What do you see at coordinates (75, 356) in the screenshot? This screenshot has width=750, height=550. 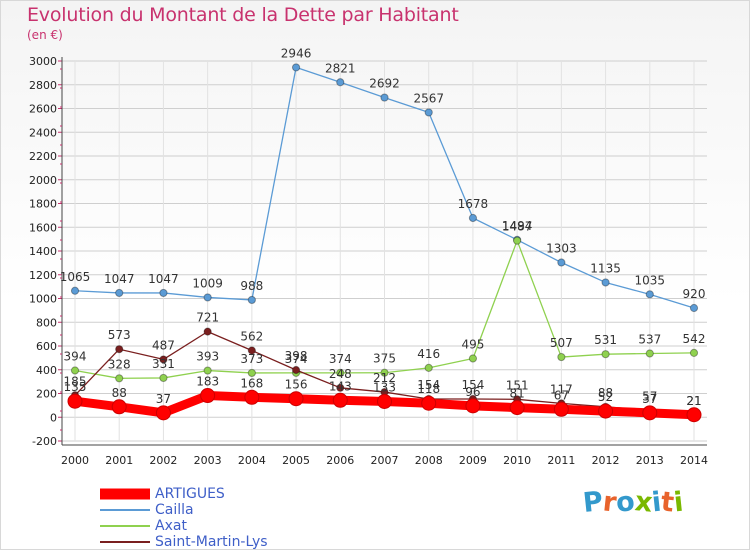 I see `data-label: 394` at bounding box center [75, 356].